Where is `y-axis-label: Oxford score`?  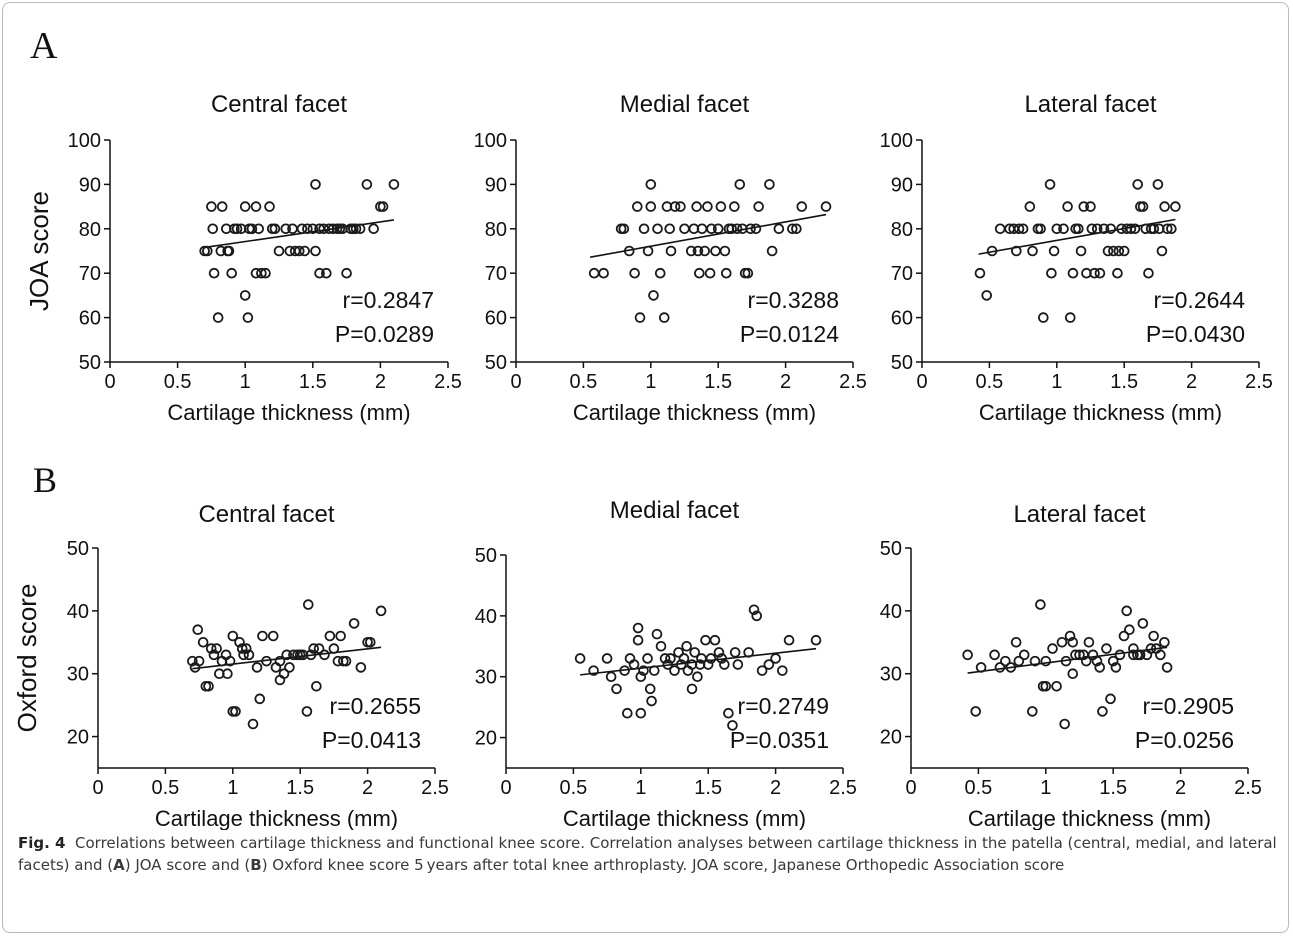 y-axis-label: Oxford score is located at coordinates (27, 658).